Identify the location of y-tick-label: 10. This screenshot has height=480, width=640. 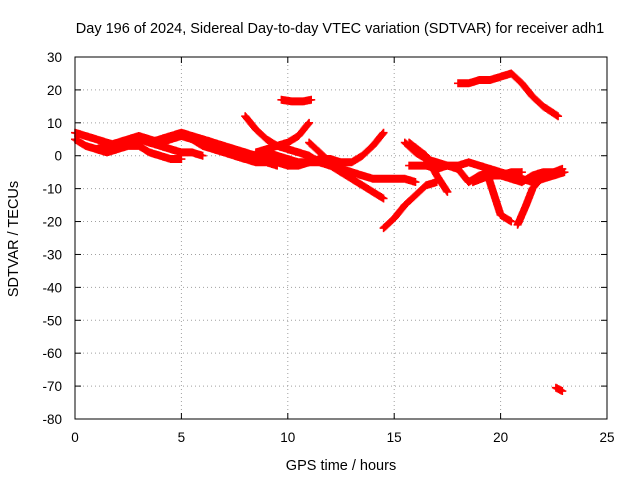
(54, 123).